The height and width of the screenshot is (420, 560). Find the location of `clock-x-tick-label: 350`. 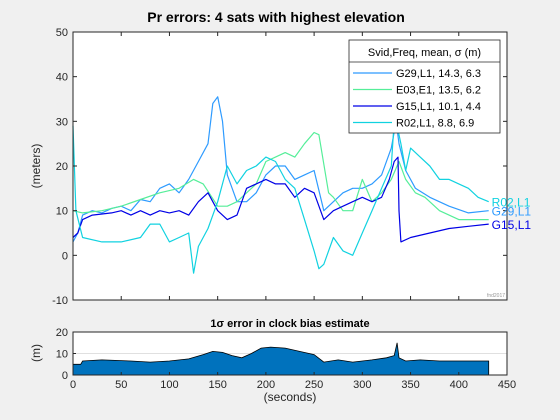

clock-x-tick-label: 350 is located at coordinates (410, 385).